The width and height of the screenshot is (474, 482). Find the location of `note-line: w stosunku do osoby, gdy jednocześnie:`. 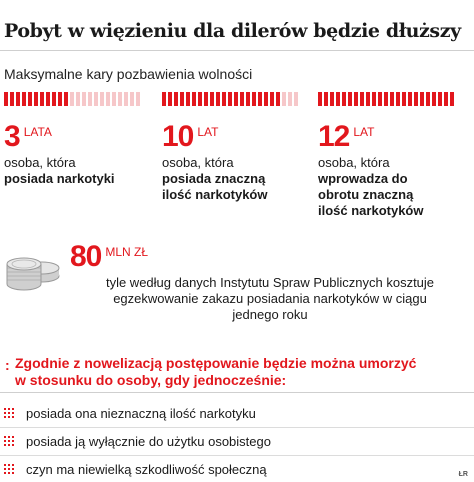

note-line: w stosunku do osoby, gdy jednocześnie: is located at coordinates (151, 380).